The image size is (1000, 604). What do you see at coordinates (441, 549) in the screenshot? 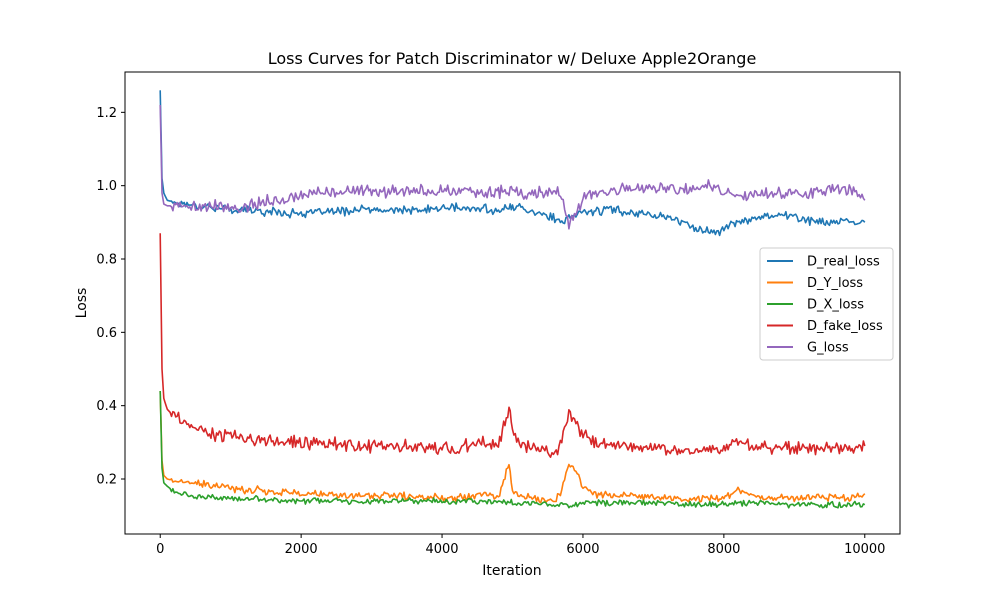
I see `x-tick-label: 4000` at bounding box center [441, 549].